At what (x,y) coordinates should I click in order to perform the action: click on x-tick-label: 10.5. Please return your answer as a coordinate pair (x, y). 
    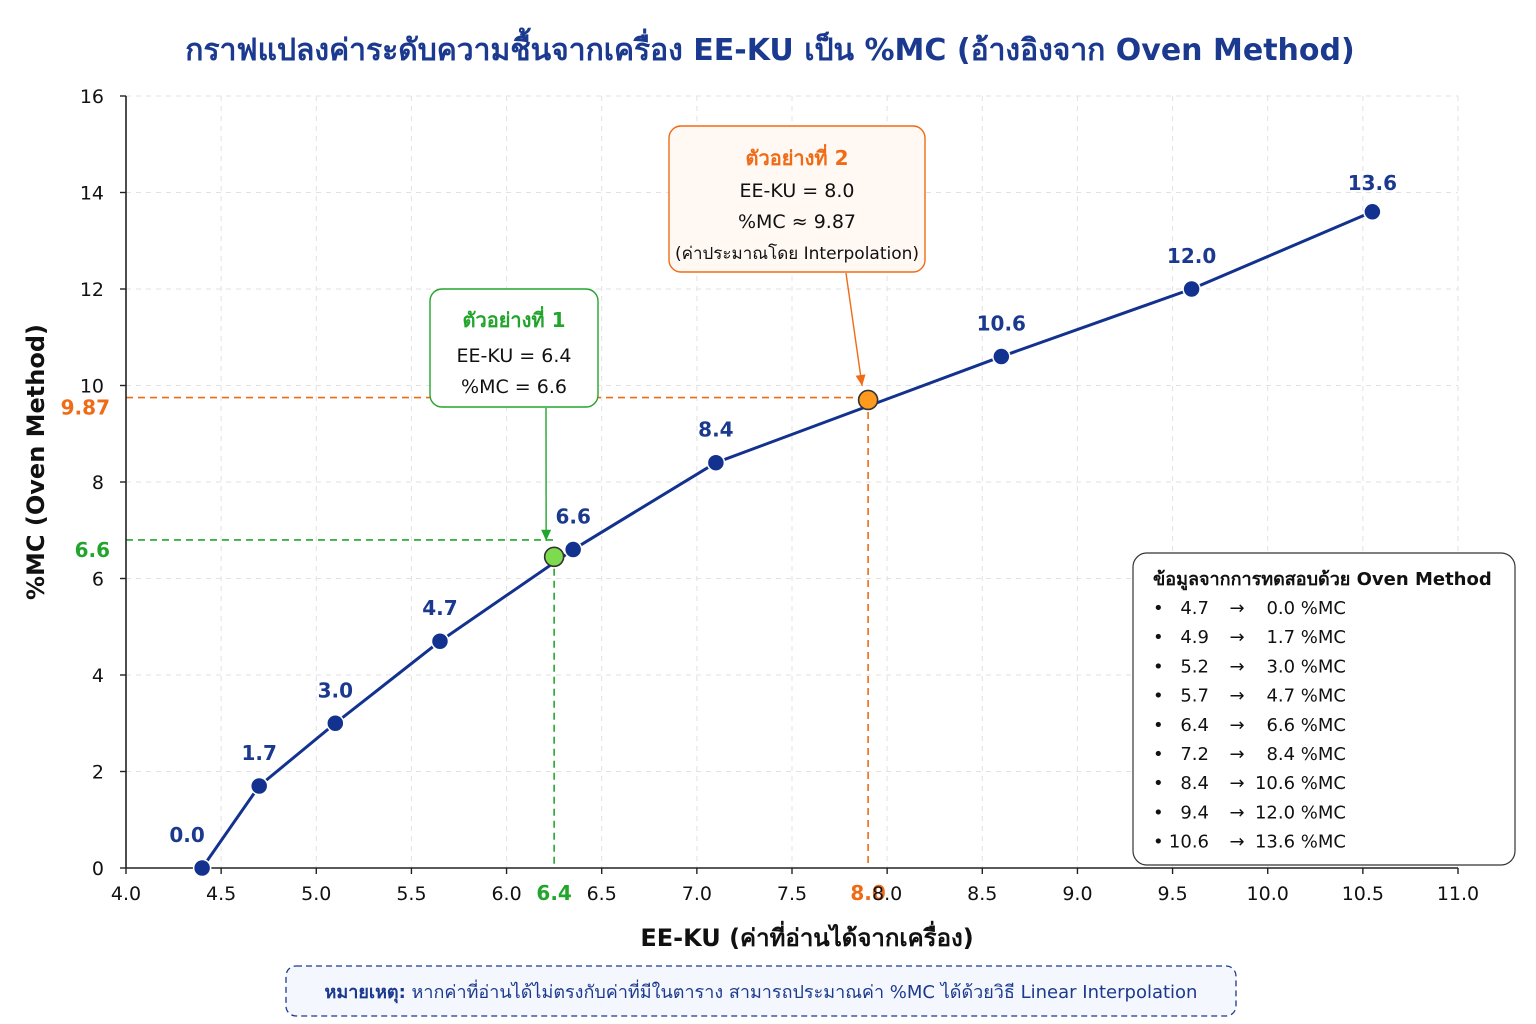
    Looking at the image, I should click on (1363, 894).